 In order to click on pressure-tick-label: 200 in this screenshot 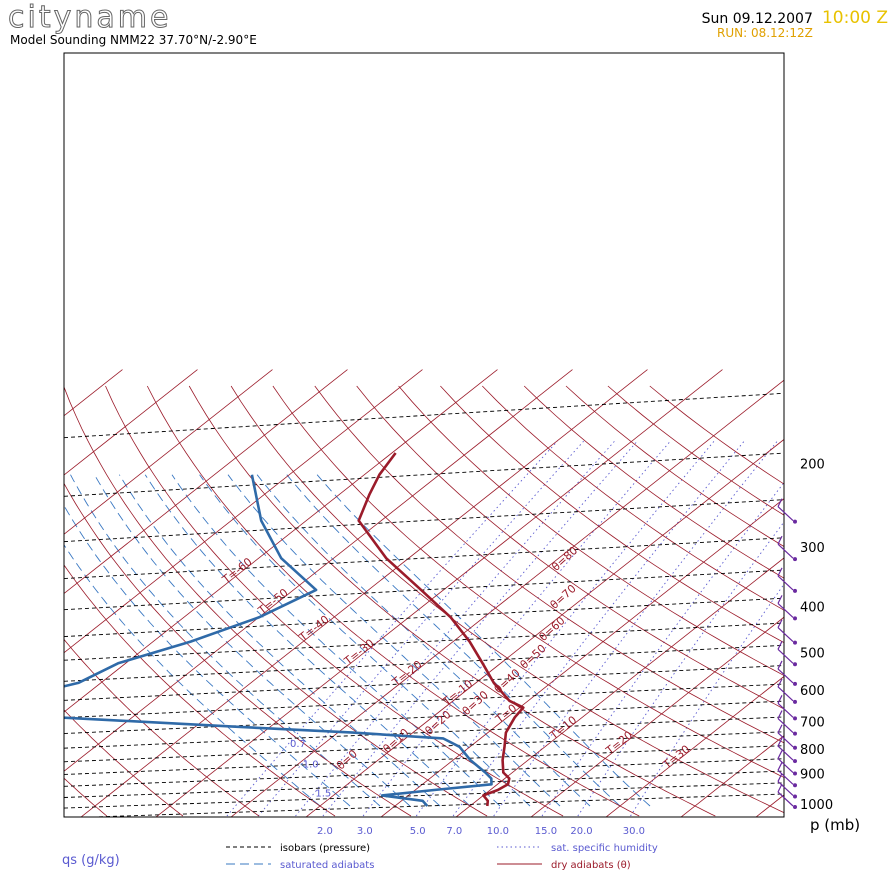, I will do `click(812, 465)`.